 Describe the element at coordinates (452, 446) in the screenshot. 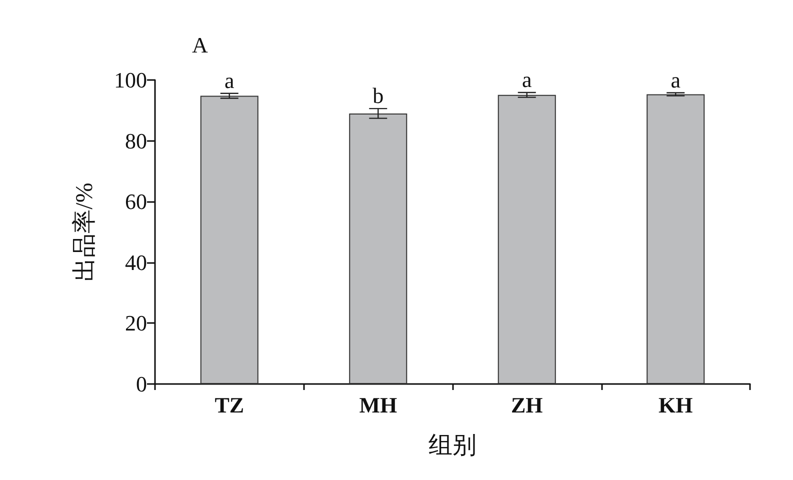

I see `x-axis-title: 组别` at that location.